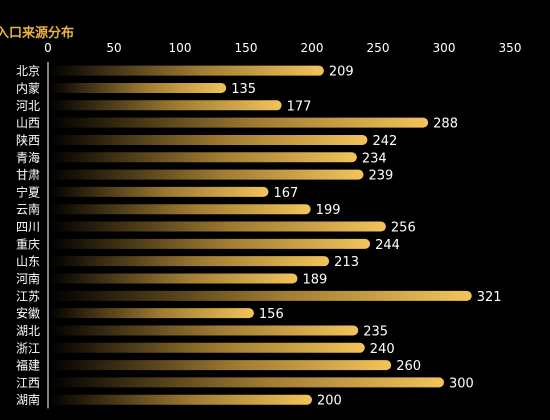 This screenshot has height=420, width=550. What do you see at coordinates (28, 88) in the screenshot?
I see `category-label: 内蒙` at bounding box center [28, 88].